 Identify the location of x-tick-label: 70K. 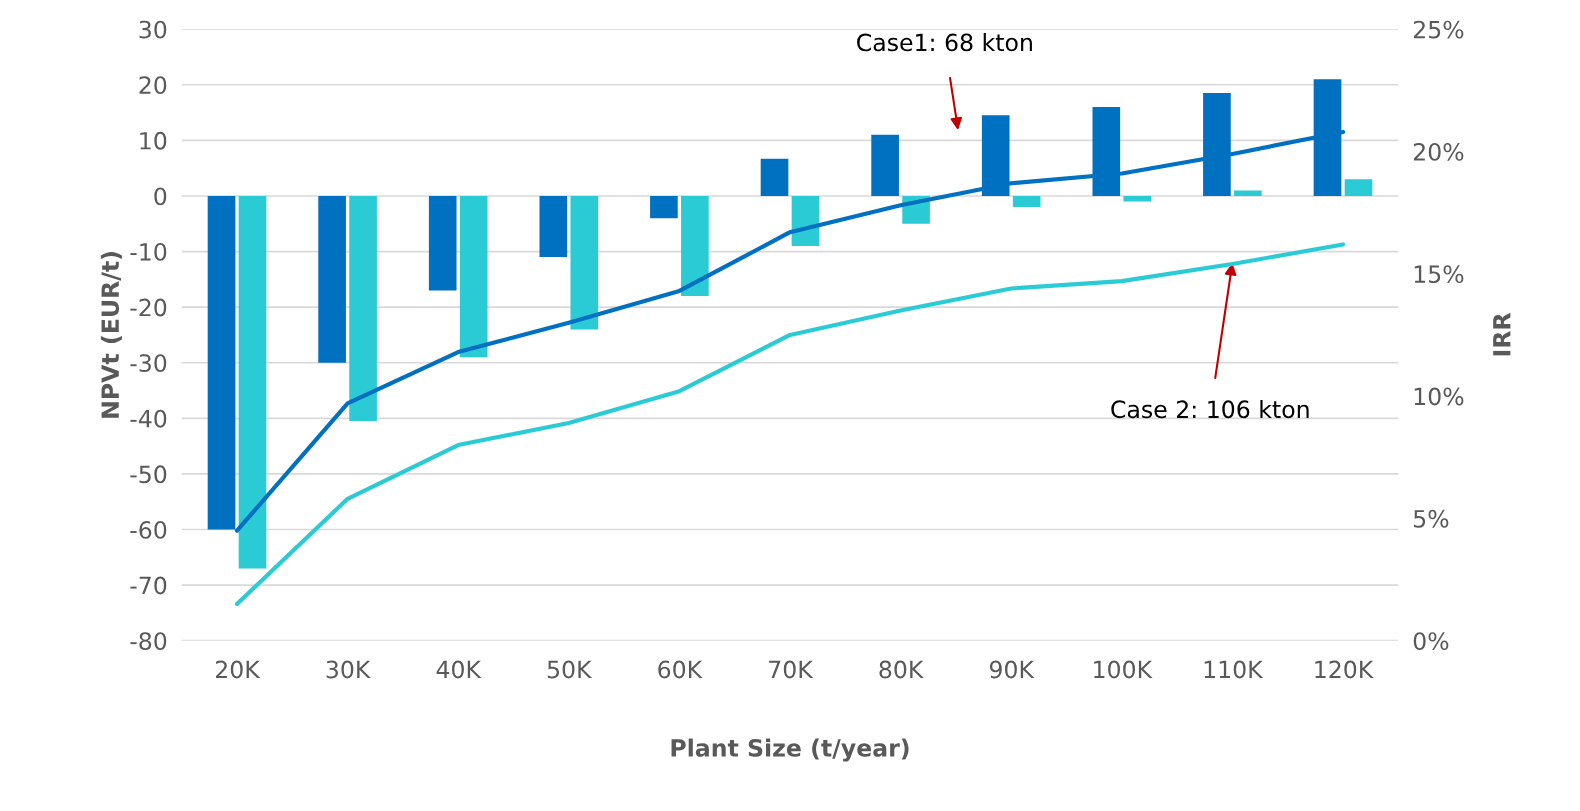
(791, 669).